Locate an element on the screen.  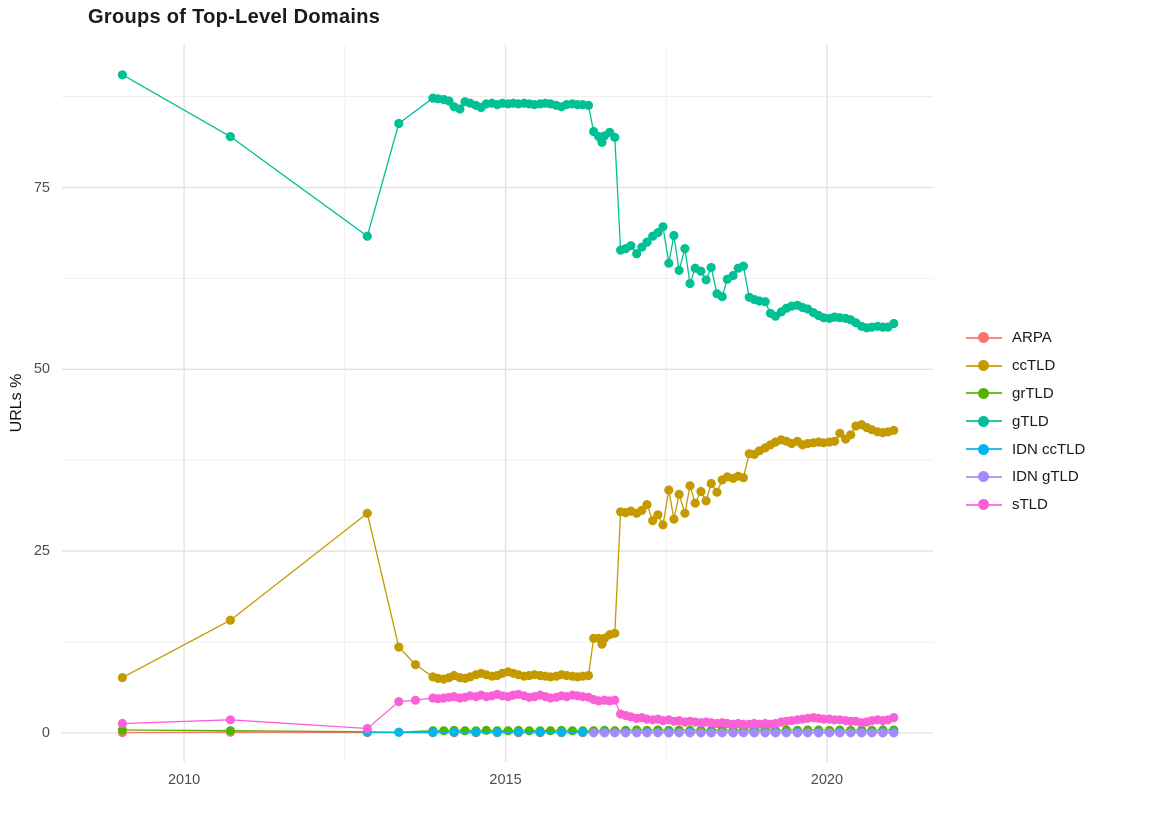
series-idn-gtld is located at coordinates (744, 733).